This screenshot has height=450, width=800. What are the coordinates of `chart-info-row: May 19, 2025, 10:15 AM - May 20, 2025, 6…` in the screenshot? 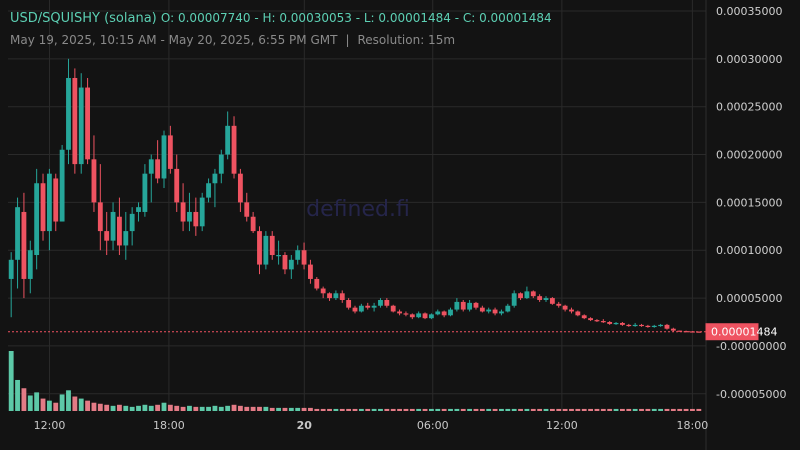 It's located at (232, 40).